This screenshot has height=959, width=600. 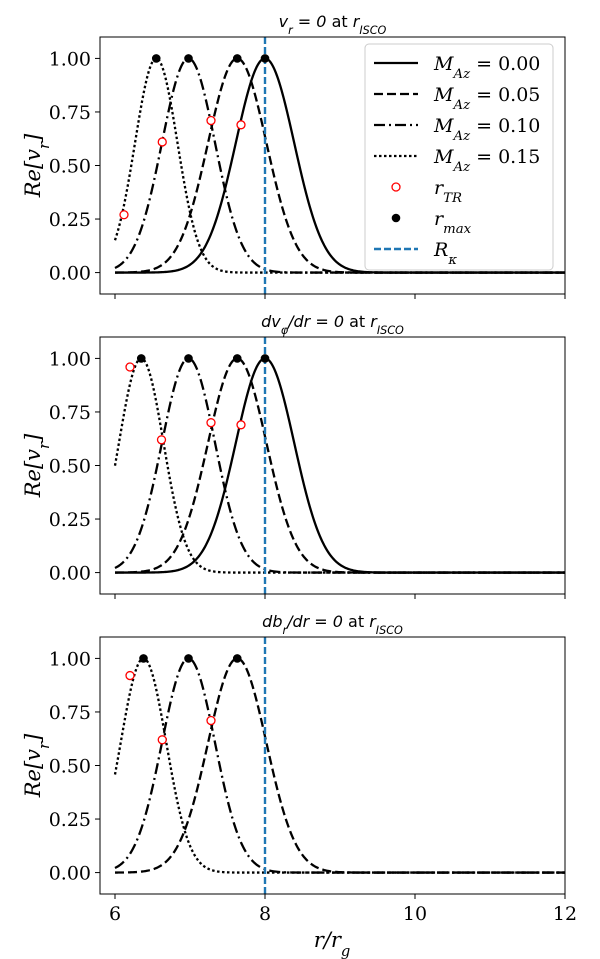 I want to click on x-tick-label: 8, so click(x=265, y=914).